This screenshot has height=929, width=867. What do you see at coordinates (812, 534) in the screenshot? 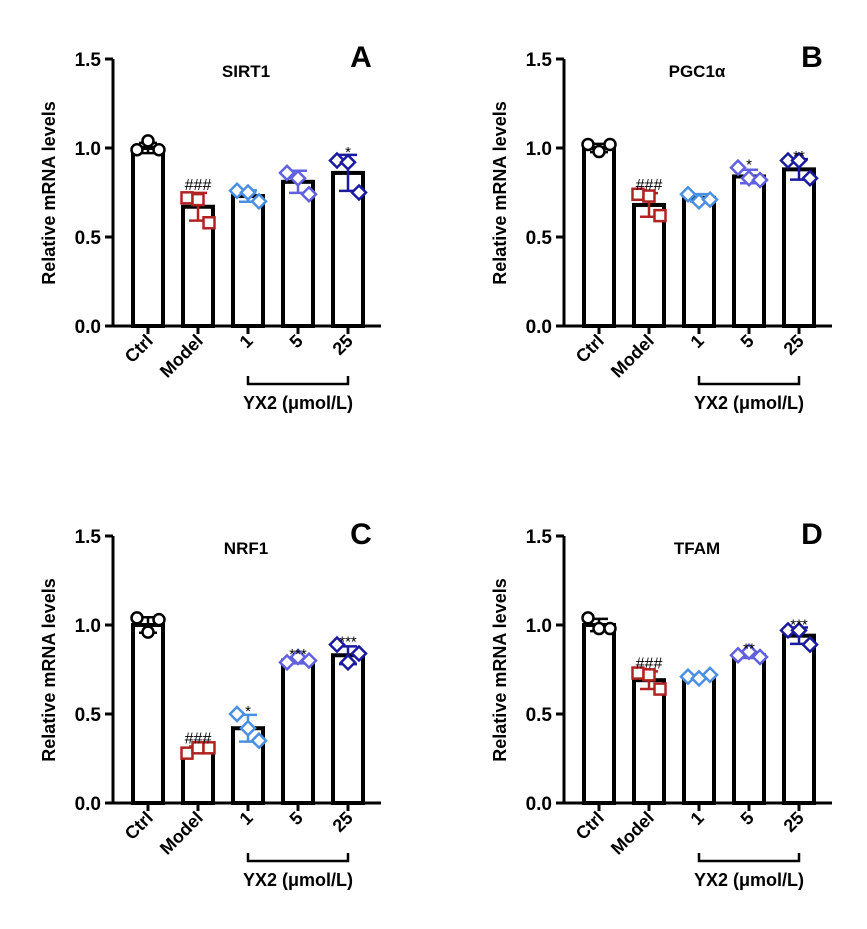
I see `panel-letter: D` at bounding box center [812, 534].